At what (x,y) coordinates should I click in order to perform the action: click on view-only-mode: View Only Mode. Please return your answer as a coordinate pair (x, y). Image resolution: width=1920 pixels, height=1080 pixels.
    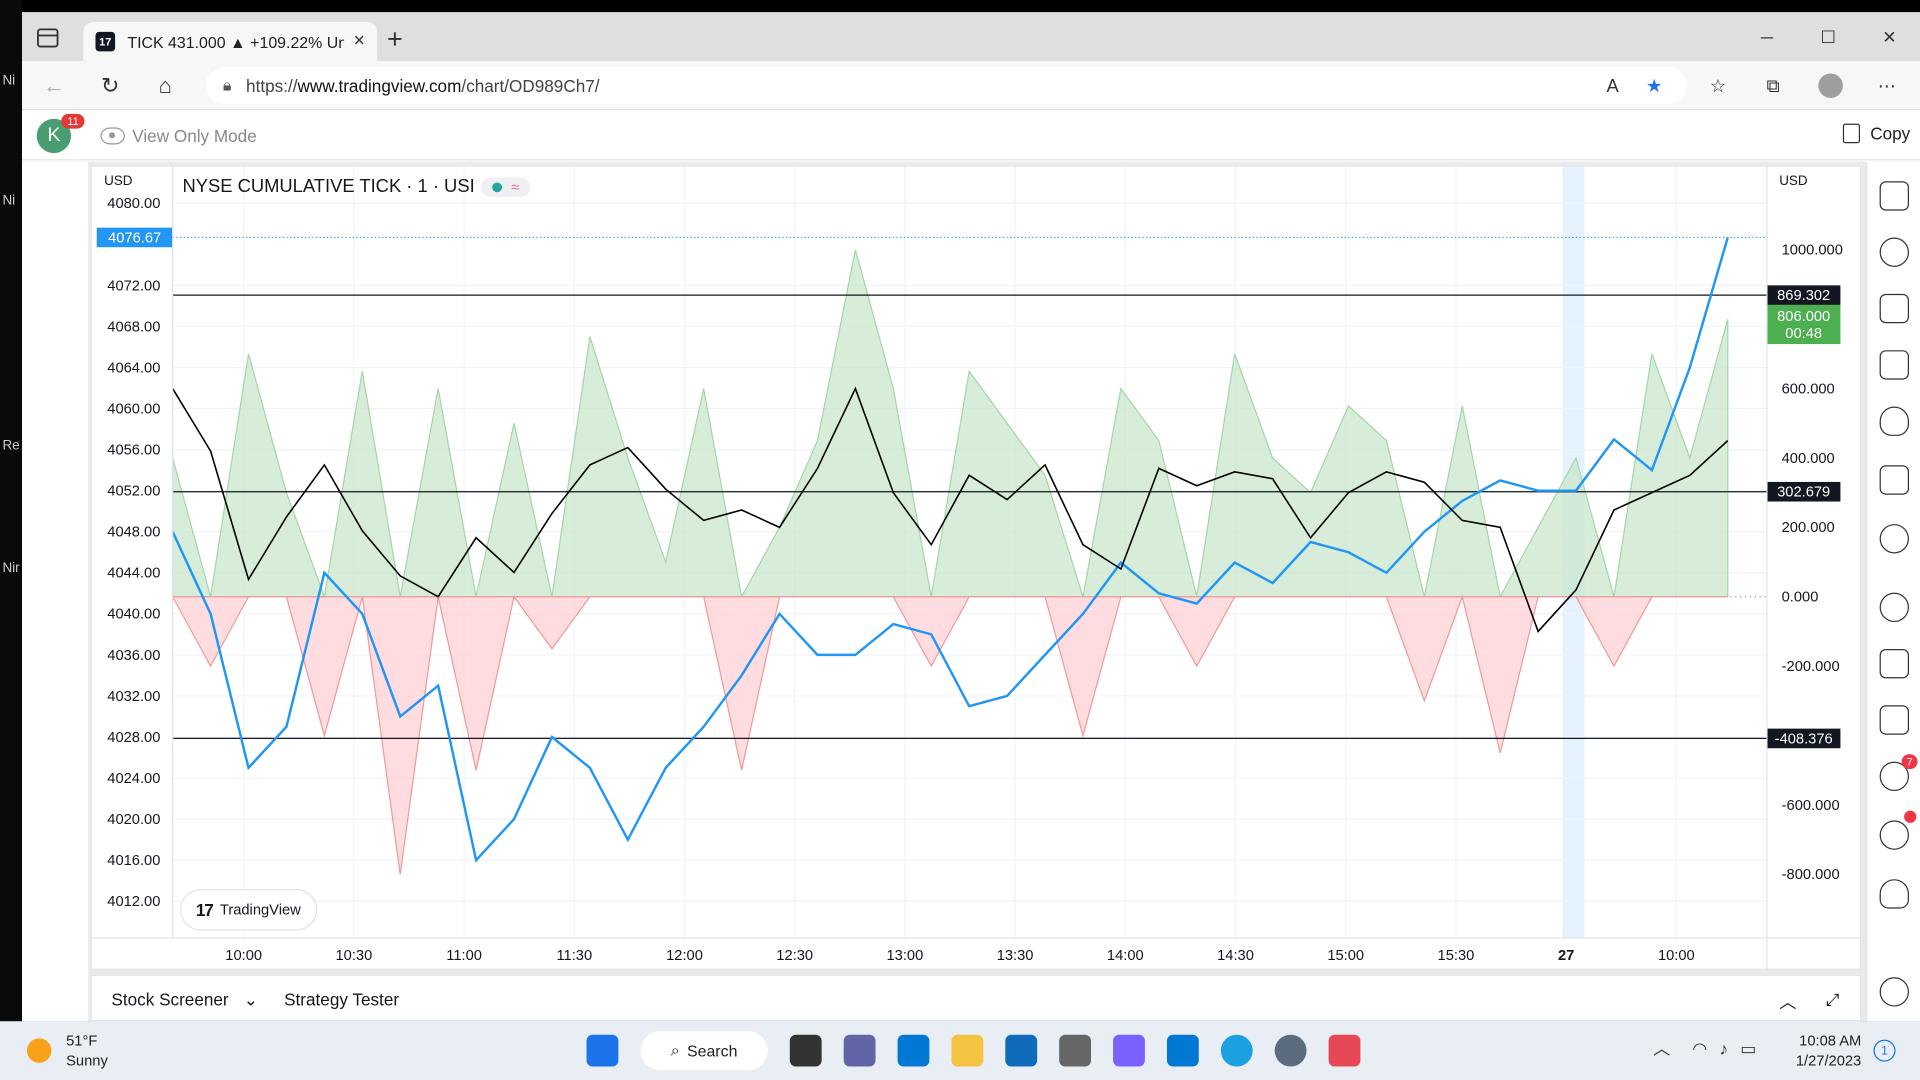
    Looking at the image, I should click on (178, 136).